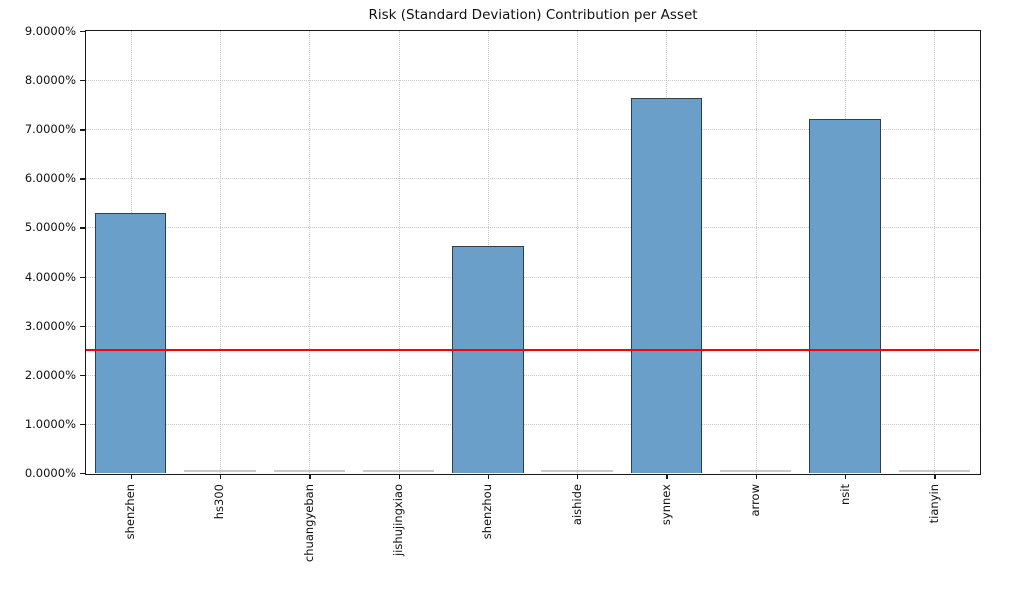 This screenshot has width=1009, height=589. I want to click on bar-shenzhen, so click(130, 342).